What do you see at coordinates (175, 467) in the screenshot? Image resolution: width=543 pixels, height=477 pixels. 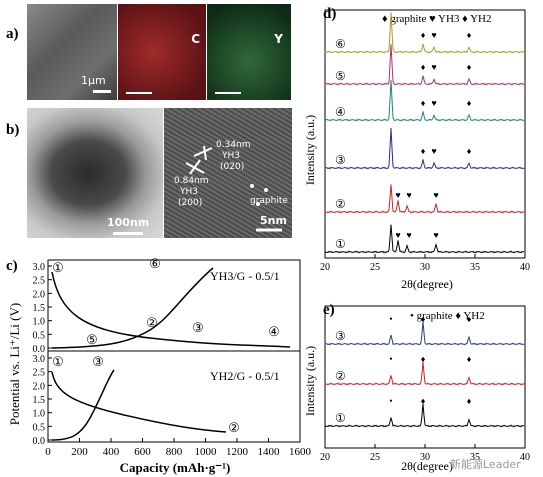 I see `chart-c-xlabel: Capacity (mAh·g⁻¹)` at bounding box center [175, 467].